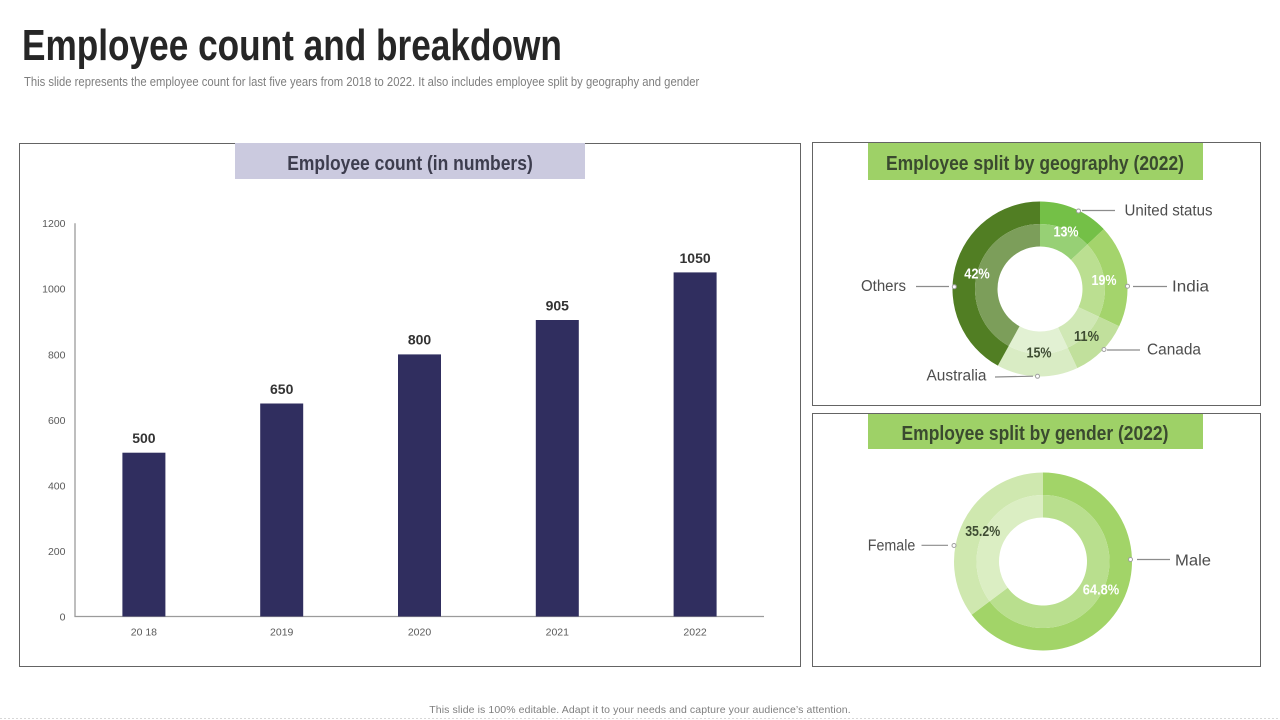 This screenshot has width=1280, height=720. I want to click on svg-text: Male, so click(1193, 561).